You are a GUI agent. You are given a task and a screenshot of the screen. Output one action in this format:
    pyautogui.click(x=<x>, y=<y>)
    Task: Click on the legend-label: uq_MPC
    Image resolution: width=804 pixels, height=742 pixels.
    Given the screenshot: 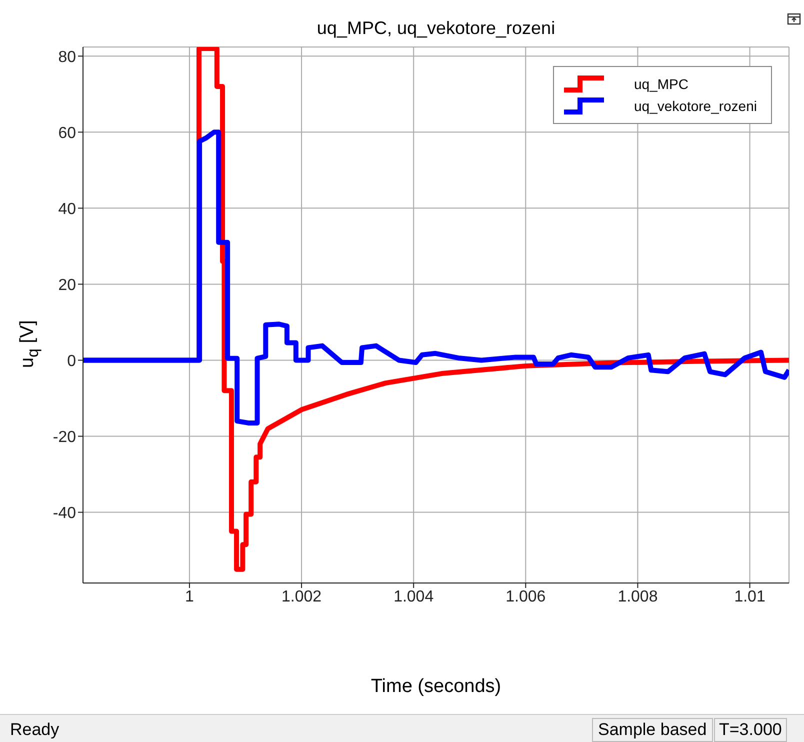 What is the action you would take?
    pyautogui.click(x=661, y=84)
    